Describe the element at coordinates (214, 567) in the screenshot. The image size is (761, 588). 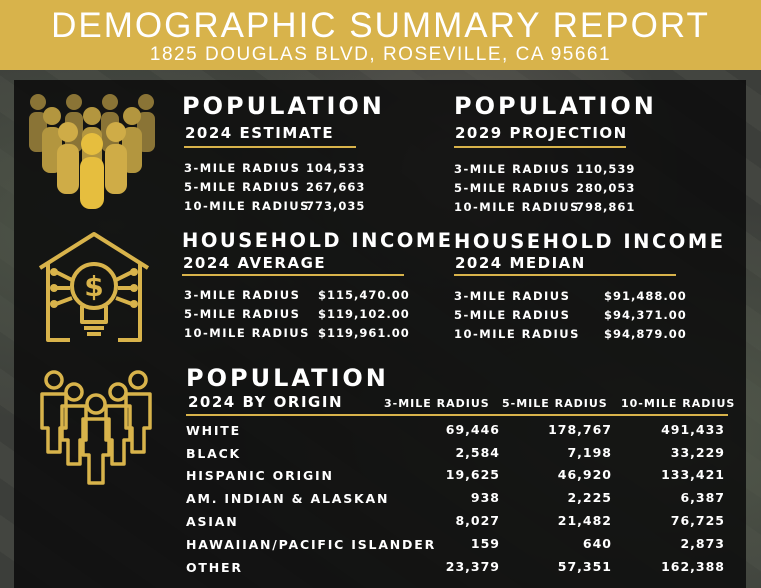
I see `origin-row-label: OTHER` at that location.